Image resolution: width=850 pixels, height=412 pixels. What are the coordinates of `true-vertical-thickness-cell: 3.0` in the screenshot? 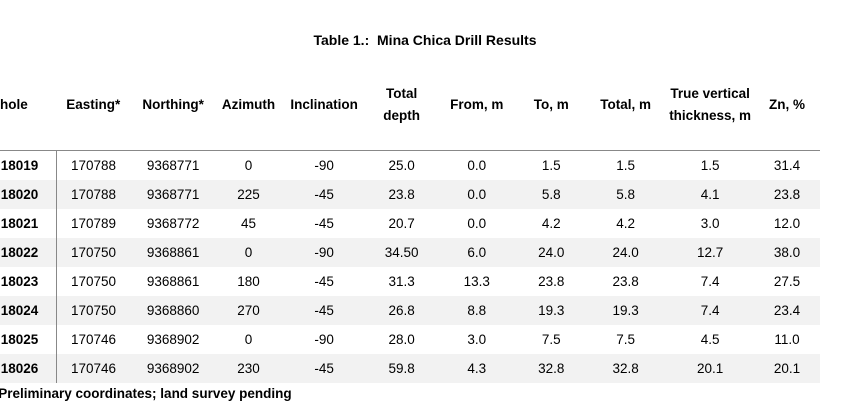 It's located at (710, 223).